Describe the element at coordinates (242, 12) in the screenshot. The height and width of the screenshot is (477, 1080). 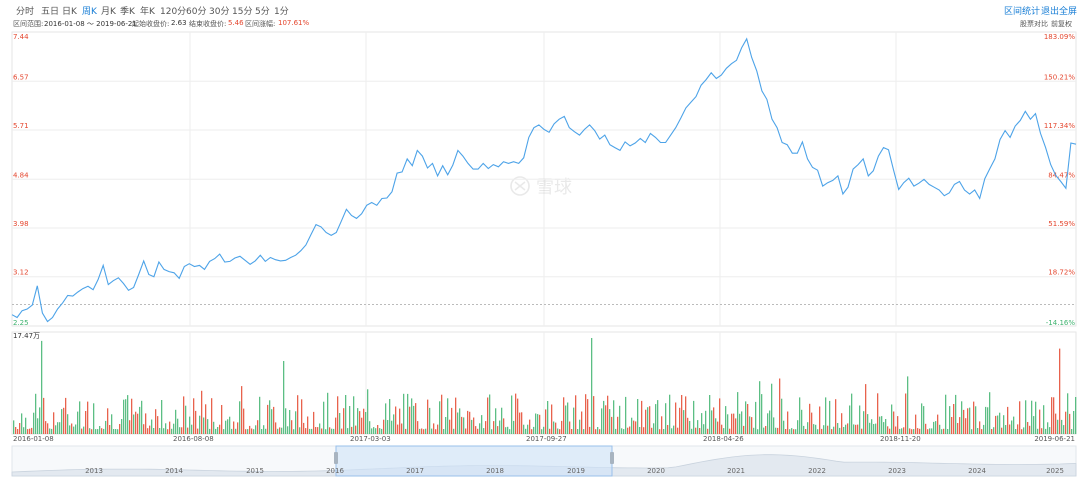
I see `period-tab-15min: 15分` at that location.